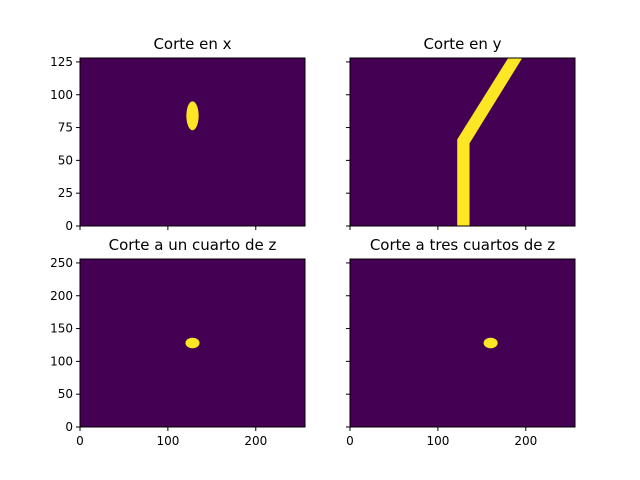 The width and height of the screenshot is (640, 480). Describe the element at coordinates (462, 245) in the screenshot. I see `chart-title: Corte a tres cuartos de z` at that location.